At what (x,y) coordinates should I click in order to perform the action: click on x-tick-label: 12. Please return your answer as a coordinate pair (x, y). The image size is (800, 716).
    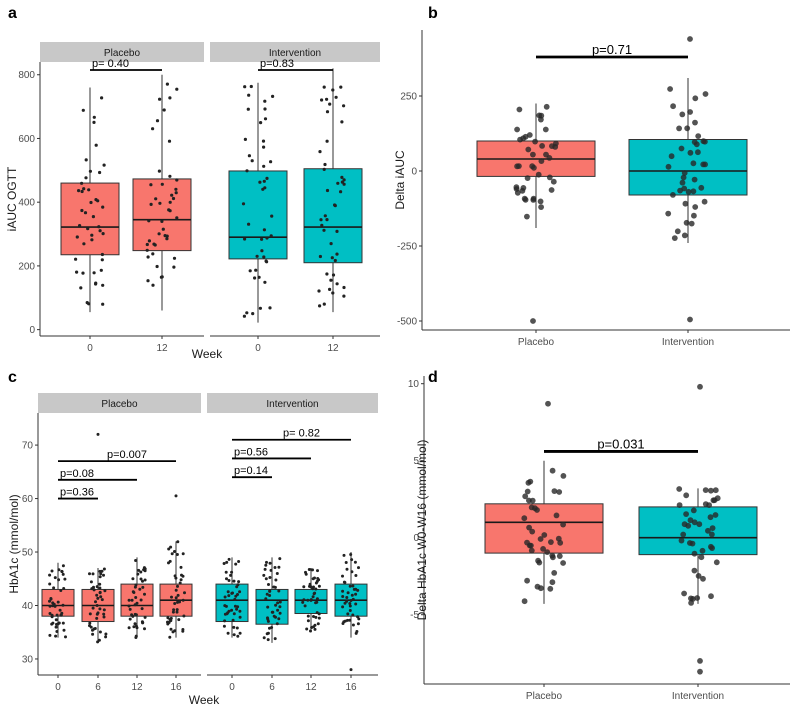
    Looking at the image, I should click on (162, 348).